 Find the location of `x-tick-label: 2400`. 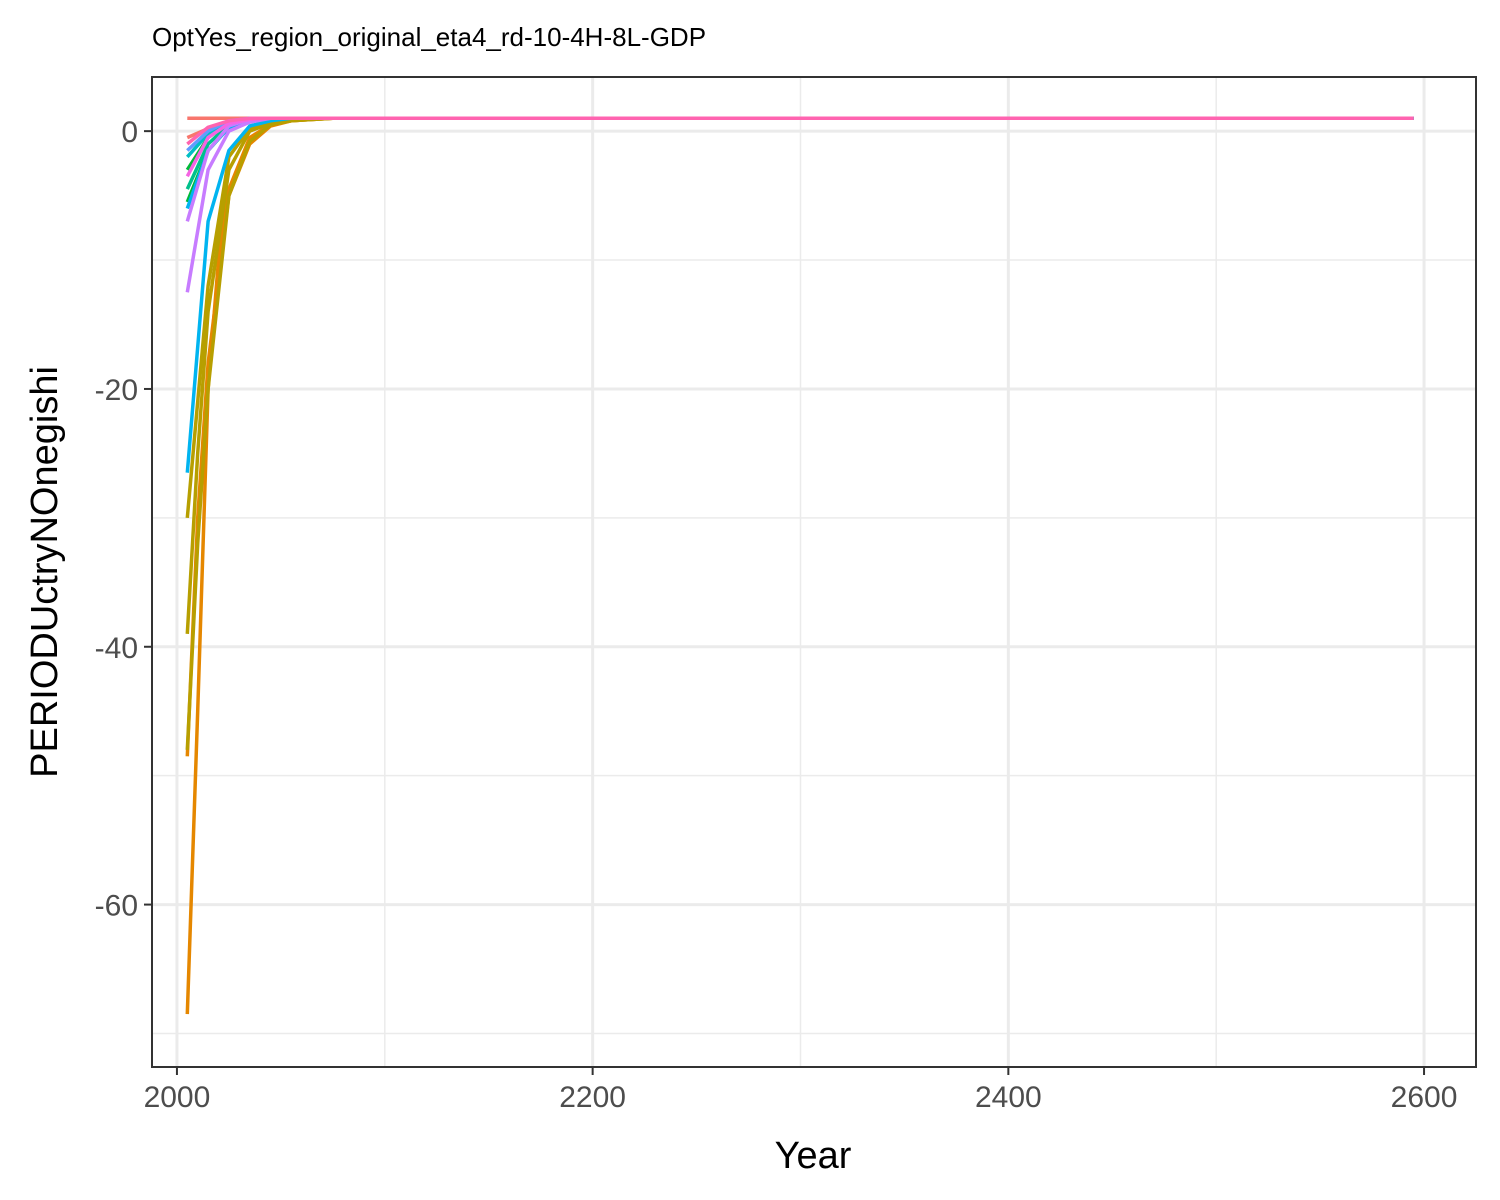

x-tick-label: 2400 is located at coordinates (1008, 1097).